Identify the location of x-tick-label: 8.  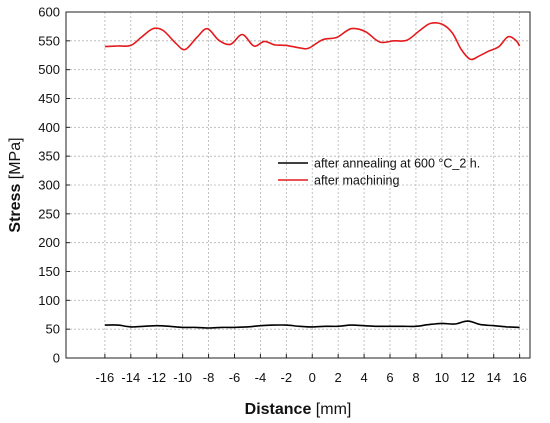
(415, 377).